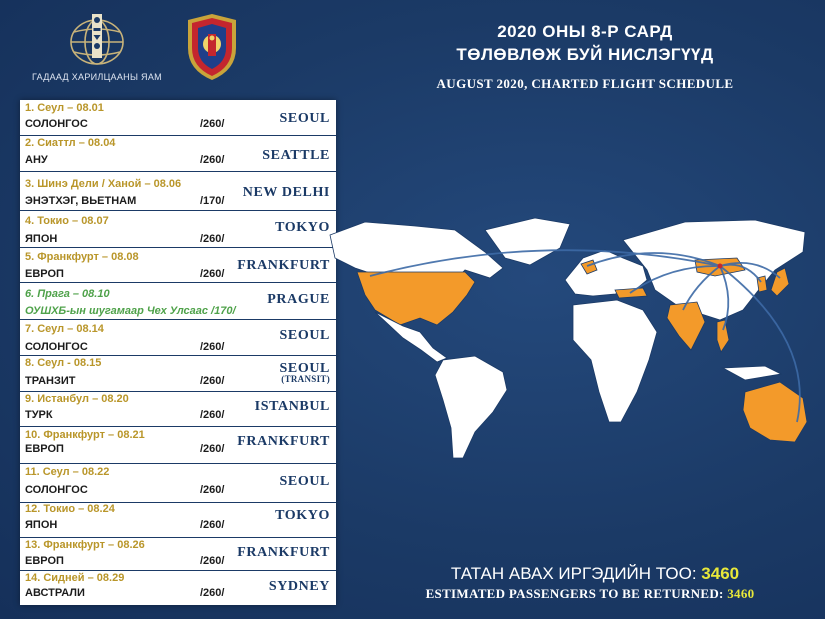 This screenshot has height=619, width=825. I want to click on arc-seattle, so click(545, 263).